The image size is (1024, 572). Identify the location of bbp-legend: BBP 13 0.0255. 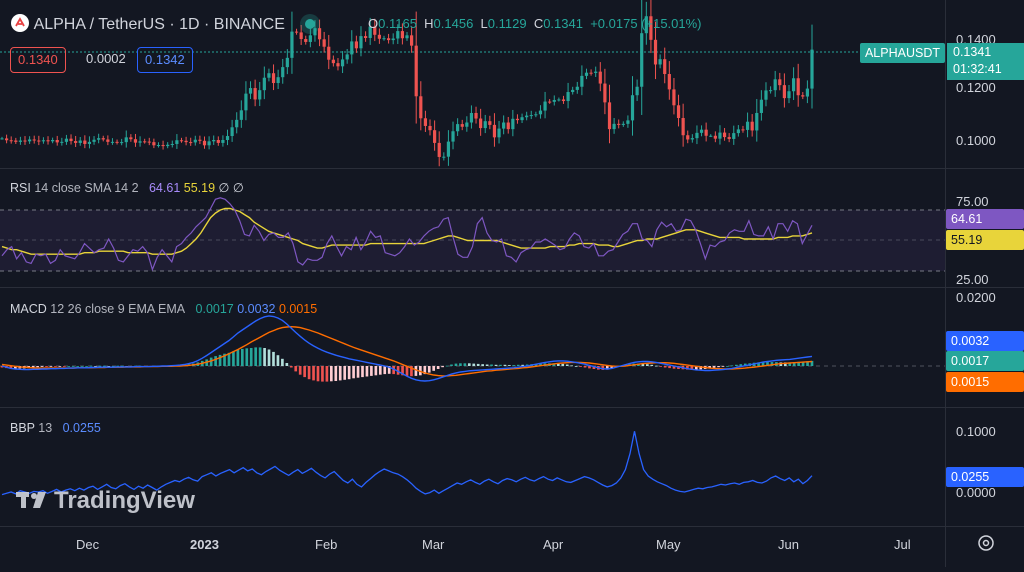
(55, 428).